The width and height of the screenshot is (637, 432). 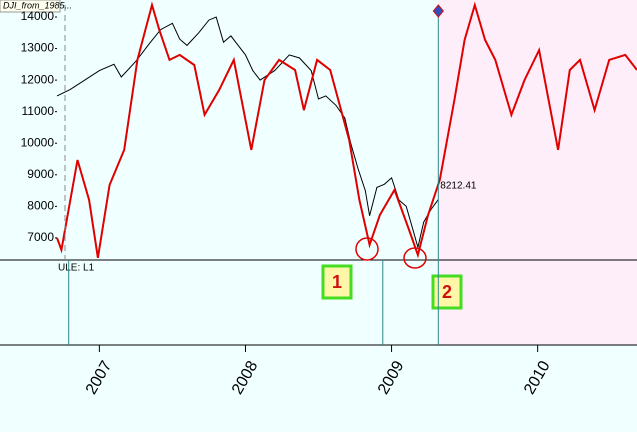 What do you see at coordinates (38, 48) in the screenshot?
I see `y-tick-label: 13000` at bounding box center [38, 48].